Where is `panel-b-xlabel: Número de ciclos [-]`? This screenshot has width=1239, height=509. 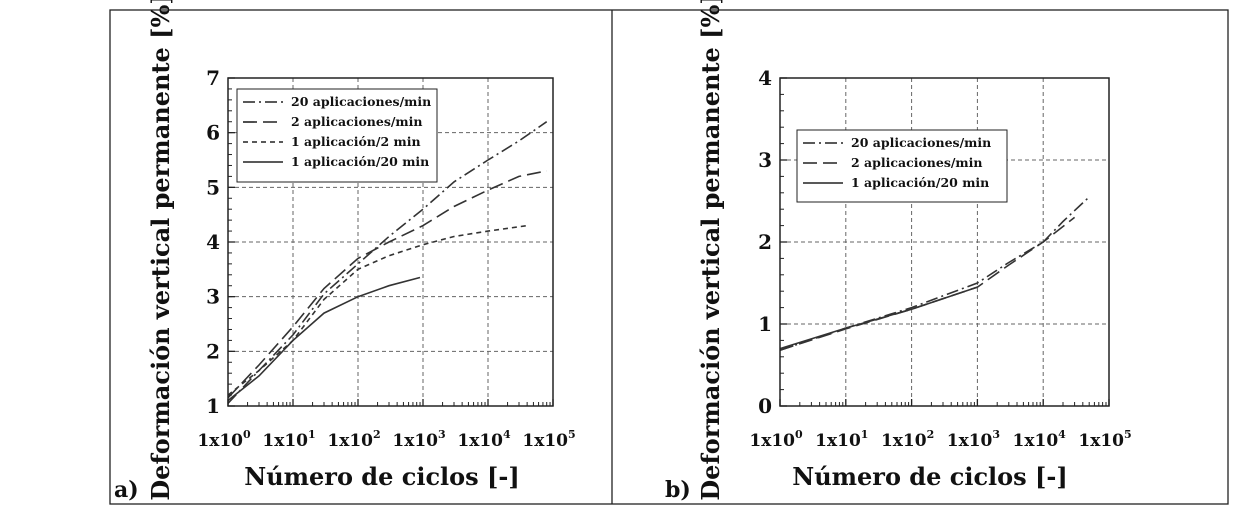 panel-b-xlabel: Número de ciclos [-] is located at coordinates (929, 476).